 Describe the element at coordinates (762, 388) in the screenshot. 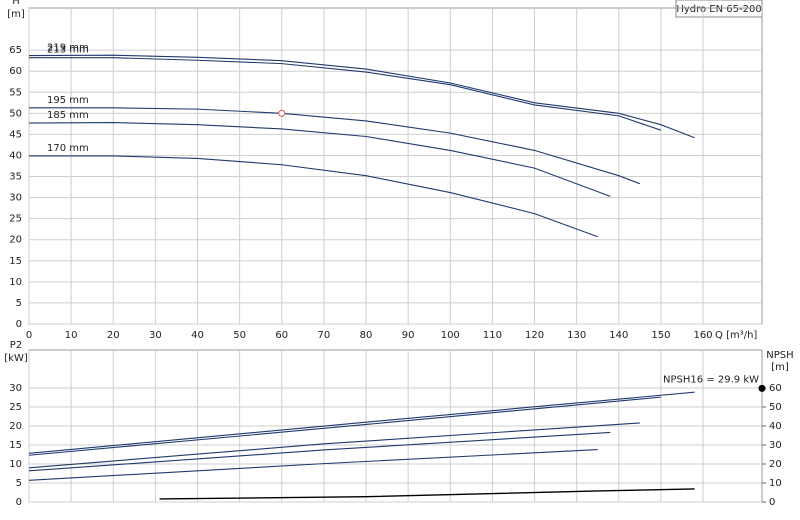

I see `annotation-marker` at that location.